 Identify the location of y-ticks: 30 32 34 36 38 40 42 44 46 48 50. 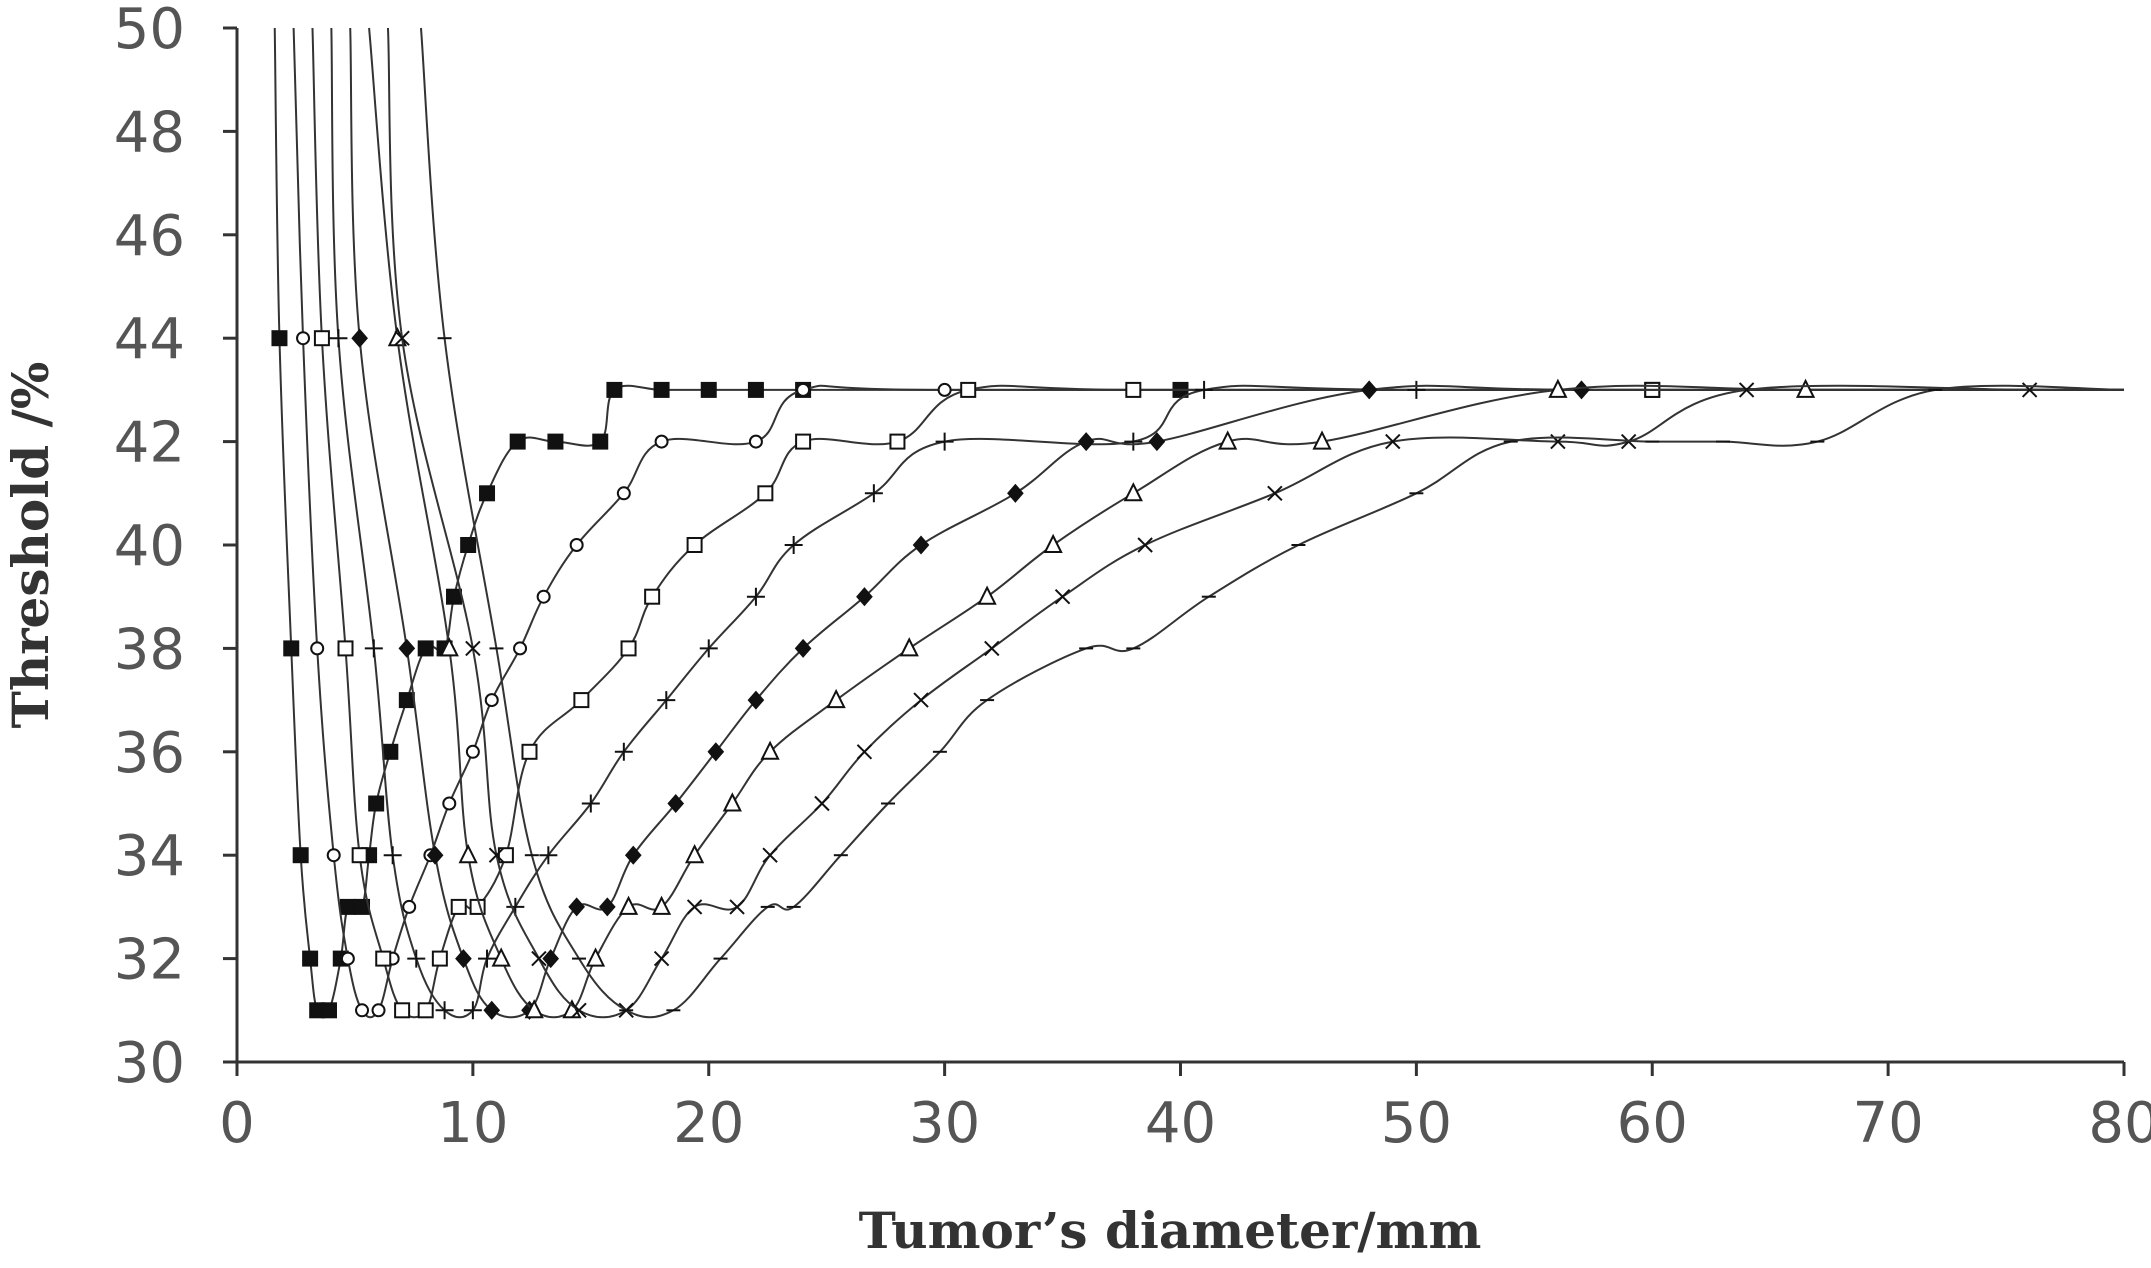
(175, 548).